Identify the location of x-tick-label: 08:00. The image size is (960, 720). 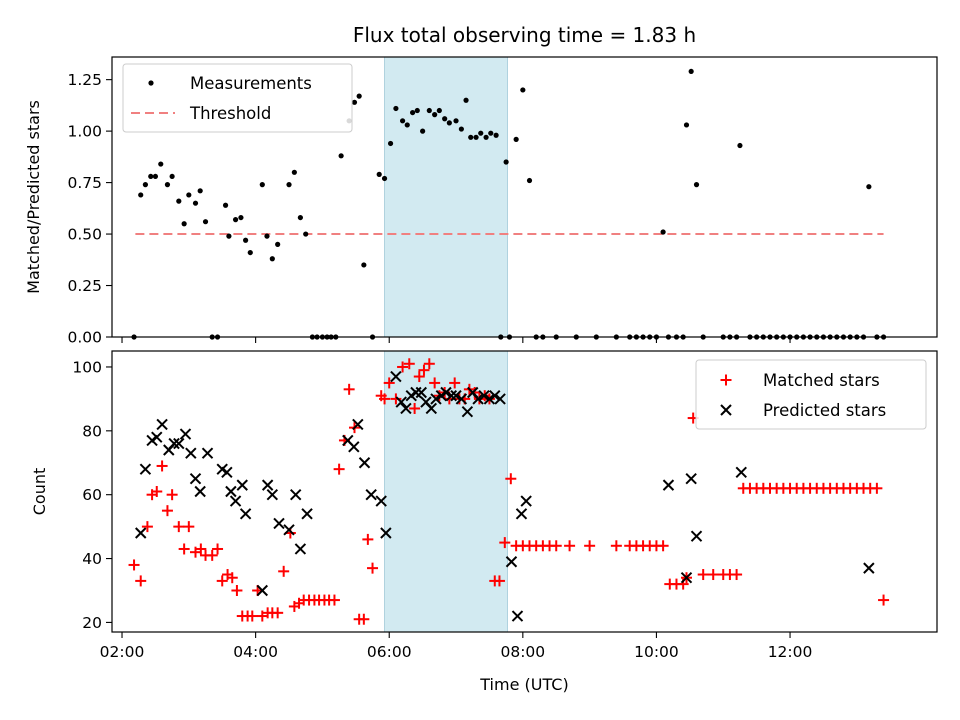
(522, 652).